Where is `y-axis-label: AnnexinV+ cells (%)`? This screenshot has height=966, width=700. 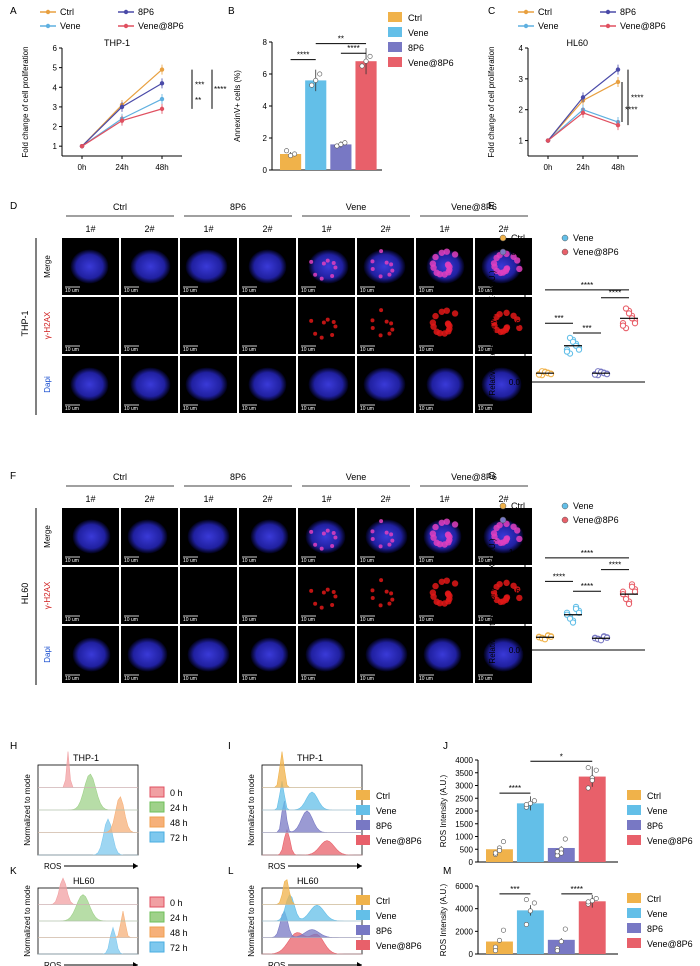 y-axis-label: AnnexinV+ cells (%) is located at coordinates (237, 106).